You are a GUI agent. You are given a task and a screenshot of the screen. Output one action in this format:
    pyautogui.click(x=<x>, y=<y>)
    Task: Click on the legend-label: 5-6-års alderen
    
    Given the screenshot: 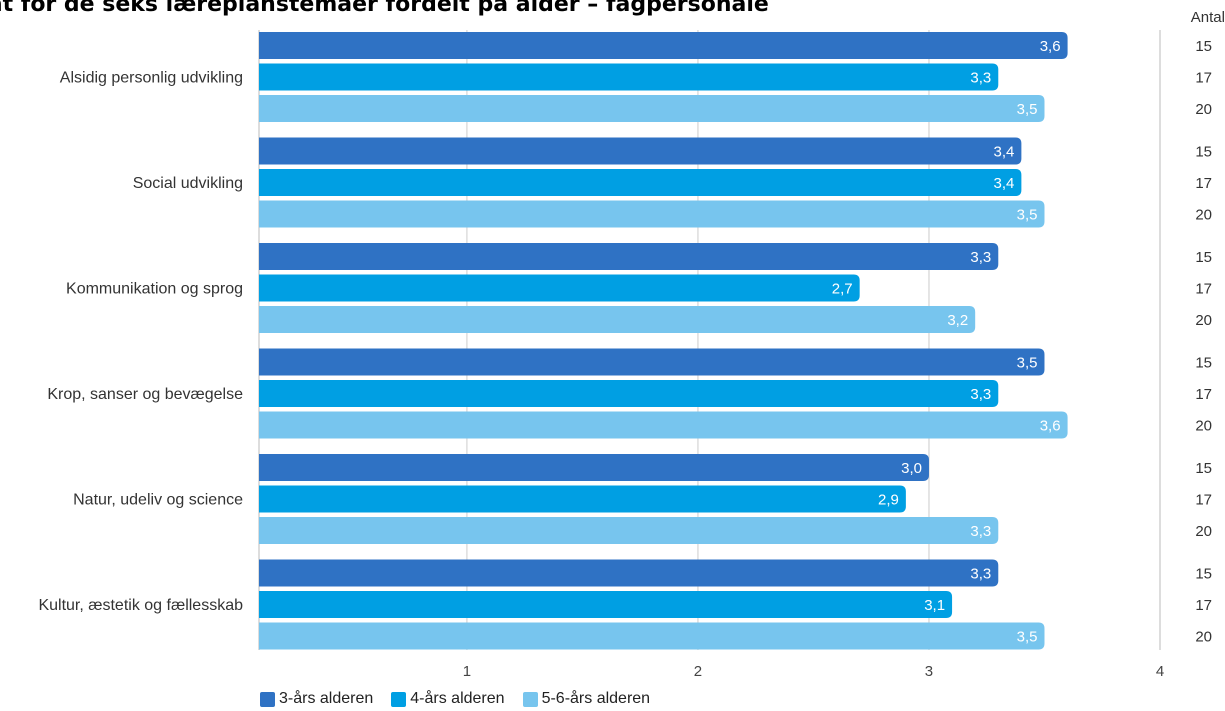 What is the action you would take?
    pyautogui.click(x=596, y=698)
    